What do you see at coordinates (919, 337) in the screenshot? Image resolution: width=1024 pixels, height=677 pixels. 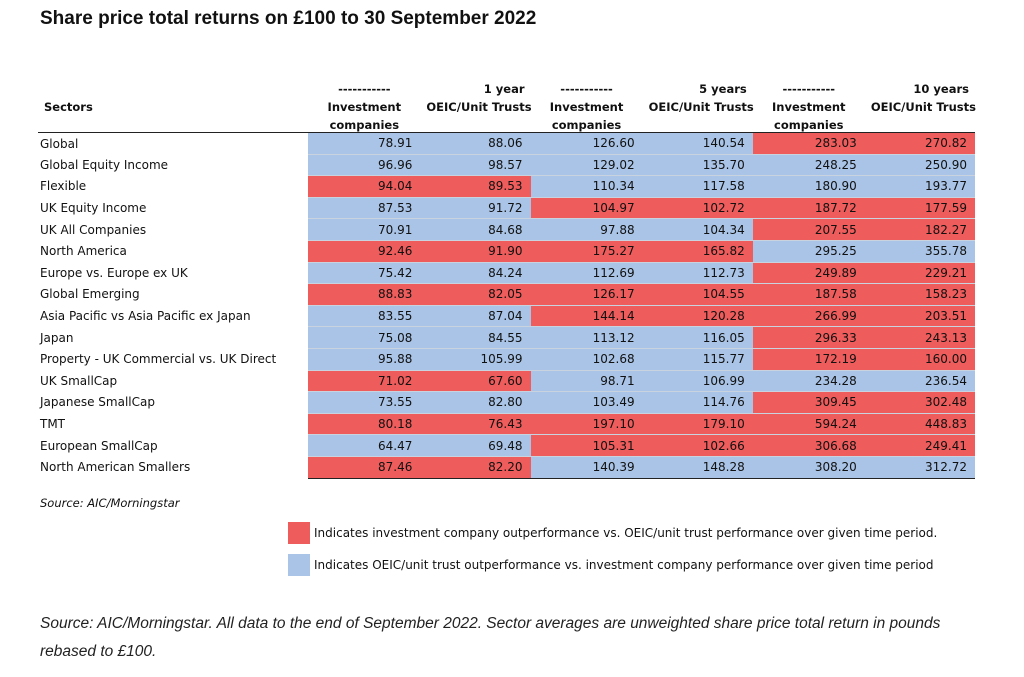 I see `value-cell: 243.13` at bounding box center [919, 337].